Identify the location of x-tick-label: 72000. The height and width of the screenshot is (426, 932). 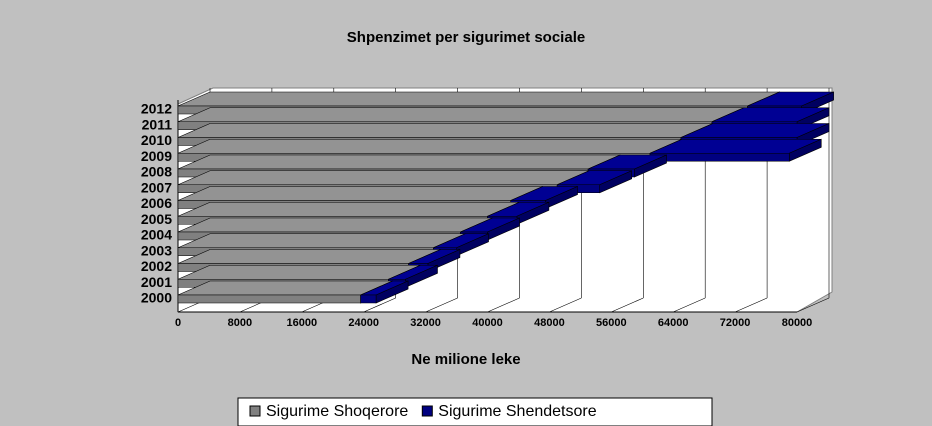
(735, 323).